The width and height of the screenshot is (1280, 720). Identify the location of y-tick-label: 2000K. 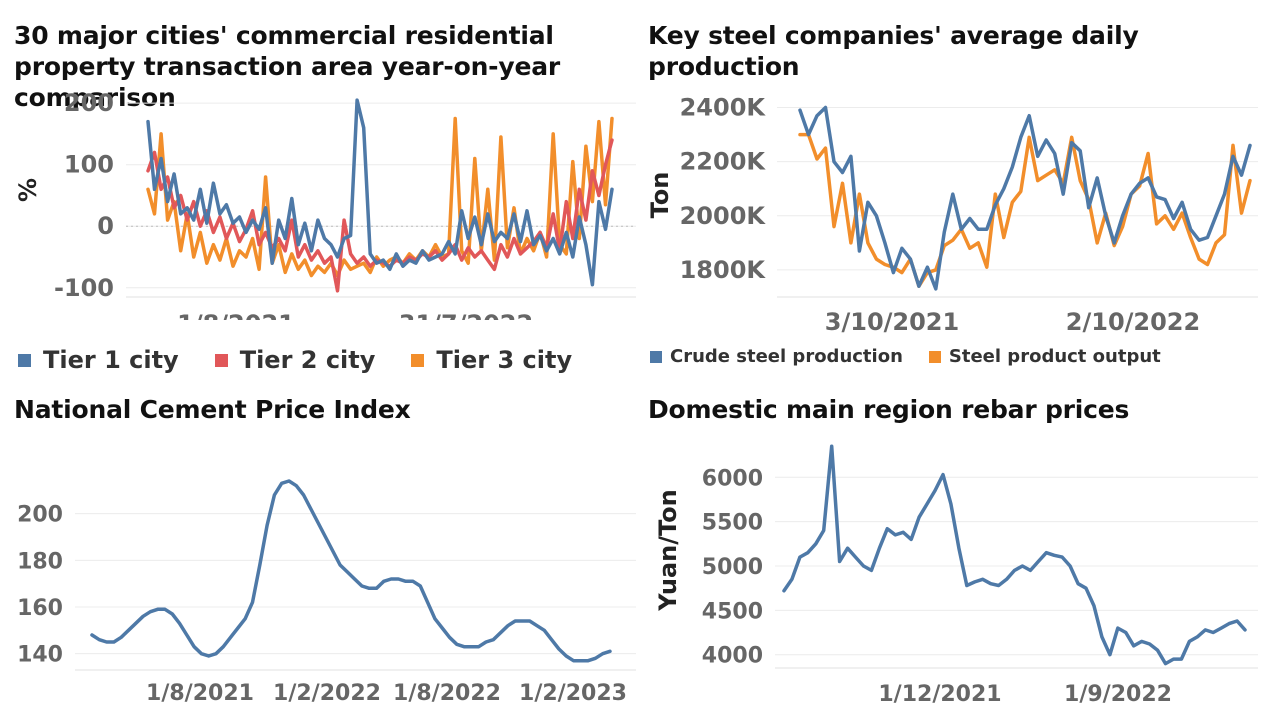
(723, 216).